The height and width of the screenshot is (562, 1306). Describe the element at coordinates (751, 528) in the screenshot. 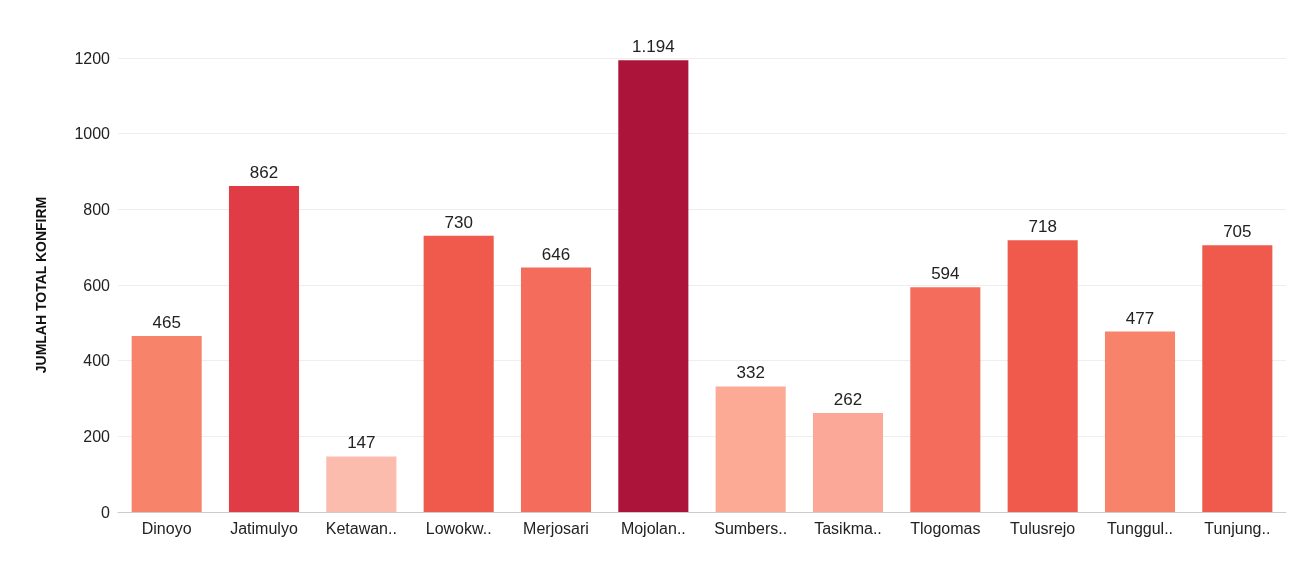

I see `x-tick-label: Sumbers..` at that location.